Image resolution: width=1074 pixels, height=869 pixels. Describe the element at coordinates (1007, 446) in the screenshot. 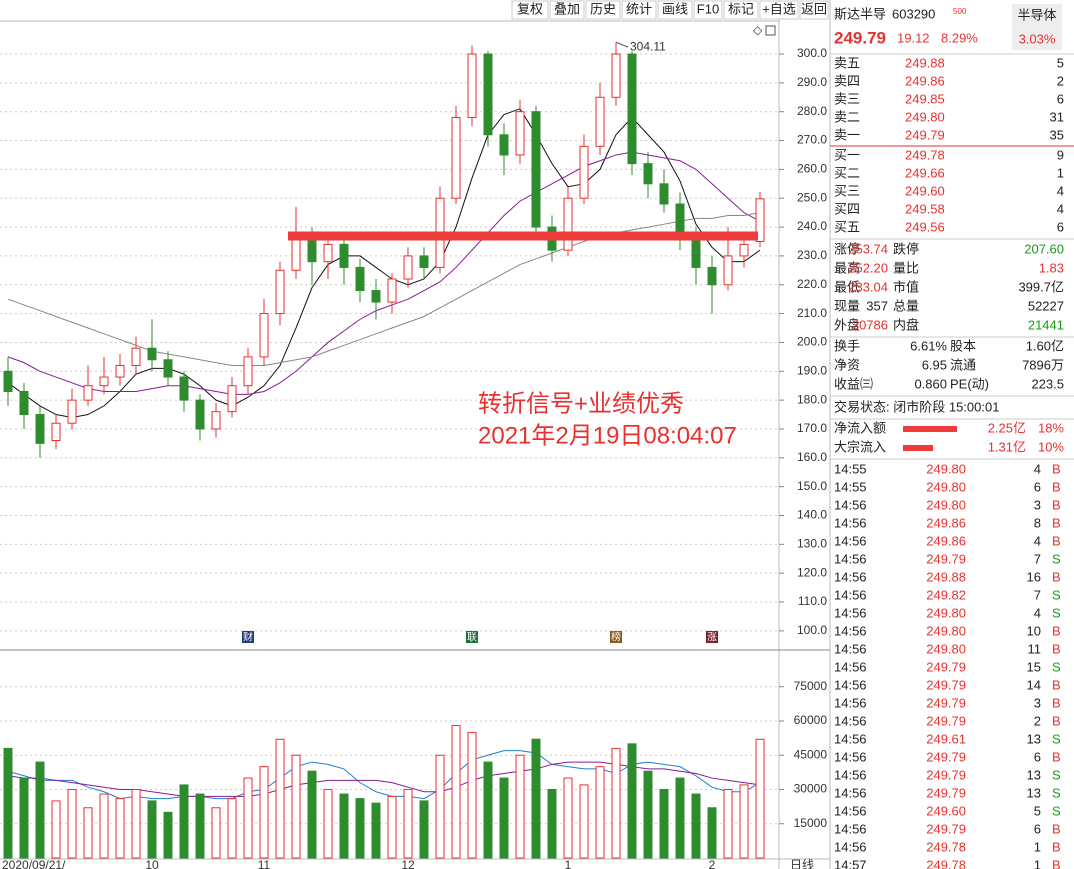

I see `flow-amount: 1.31亿` at that location.